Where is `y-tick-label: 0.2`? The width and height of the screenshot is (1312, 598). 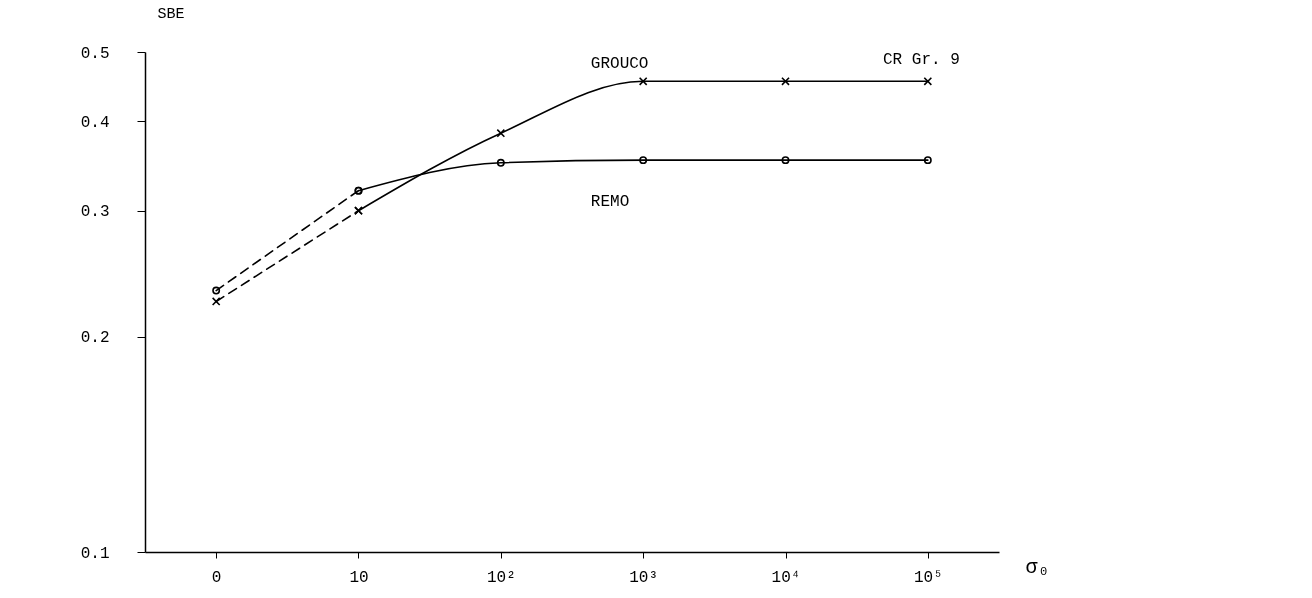
y-tick-label: 0.2 is located at coordinates (95, 338).